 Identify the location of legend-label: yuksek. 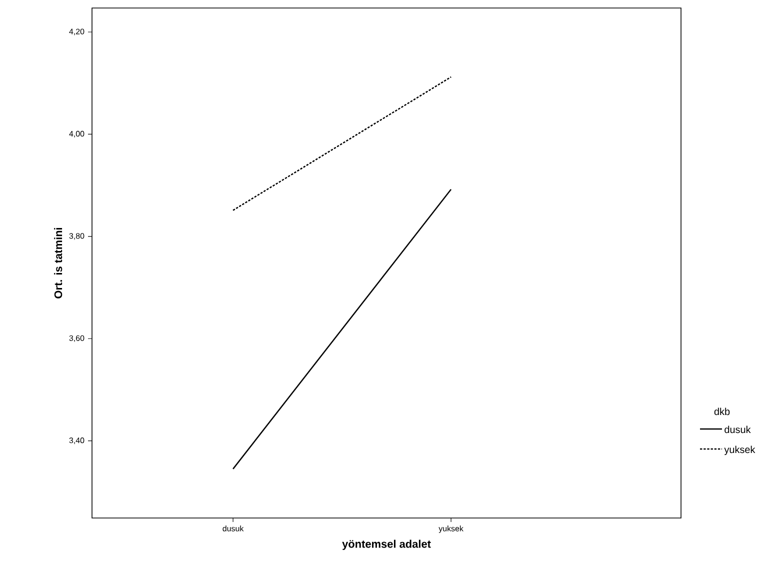
(740, 451).